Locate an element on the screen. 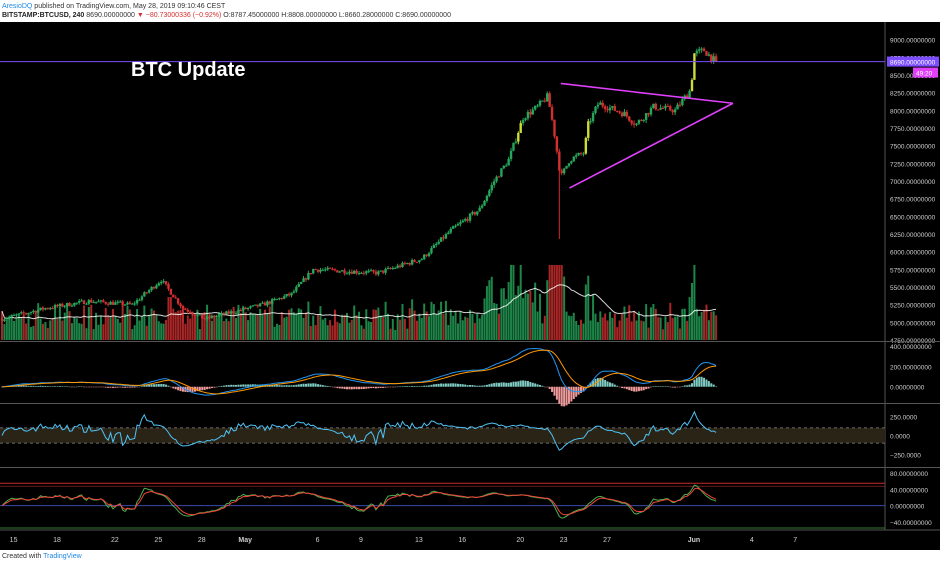 The width and height of the screenshot is (940, 564). countdown-badge is located at coordinates (925, 72).